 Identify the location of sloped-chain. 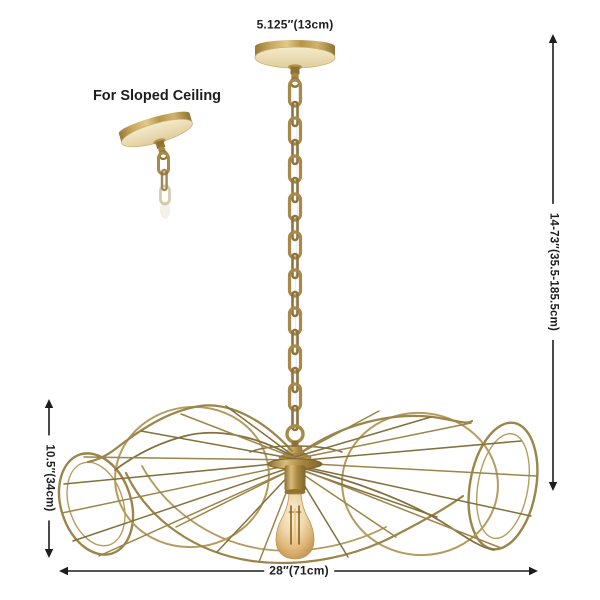
(164, 185).